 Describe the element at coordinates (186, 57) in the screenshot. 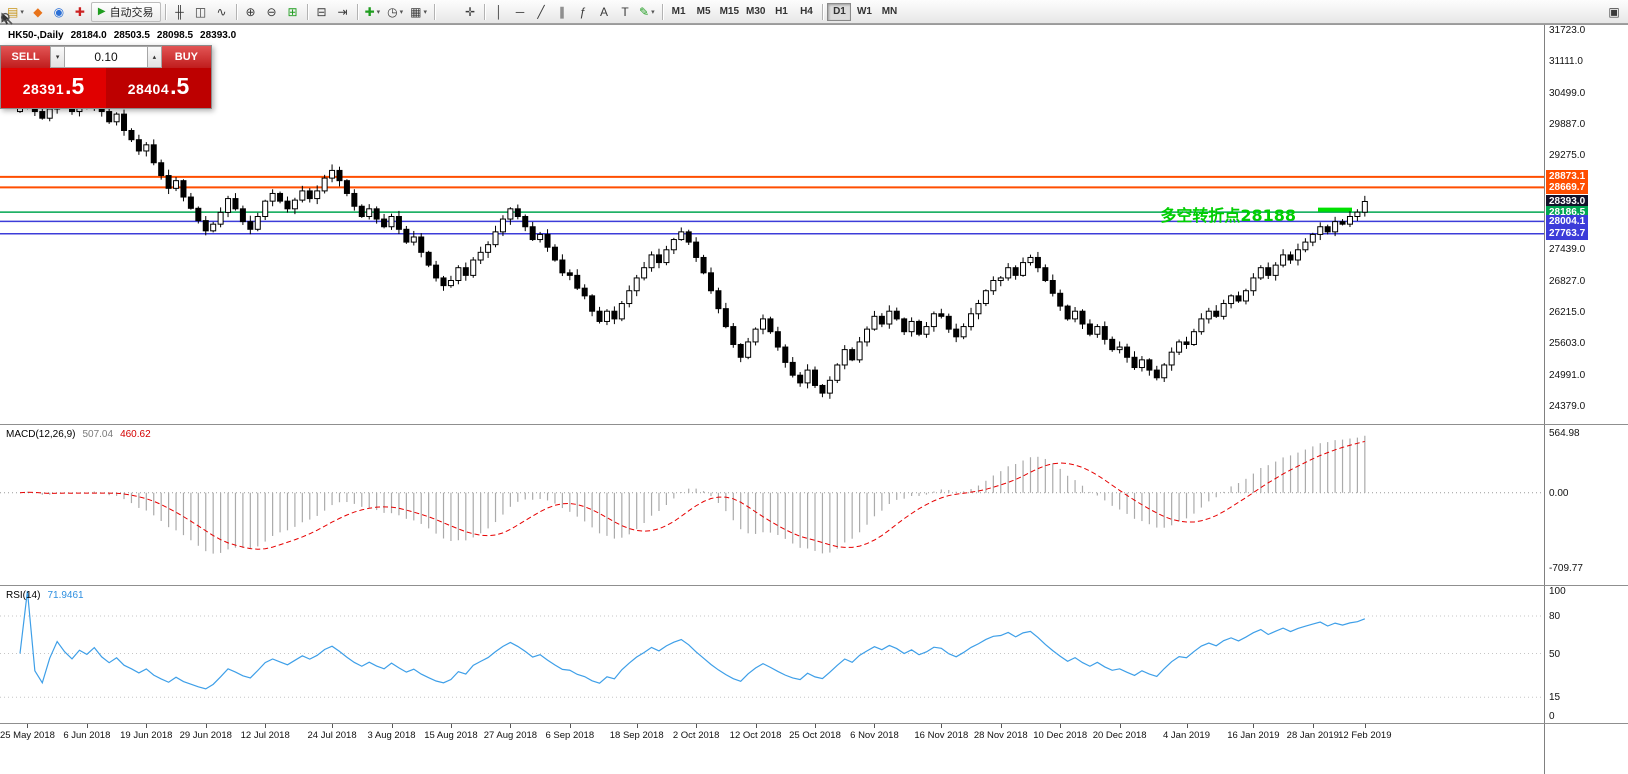

I see `buy-button: BUY` at that location.